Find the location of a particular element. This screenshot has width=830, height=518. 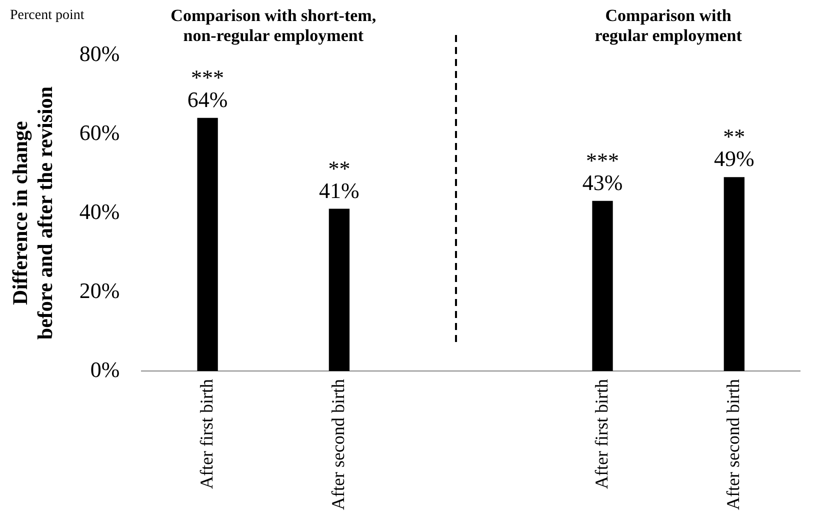

y-tick-label: 80% is located at coordinates (99, 53).